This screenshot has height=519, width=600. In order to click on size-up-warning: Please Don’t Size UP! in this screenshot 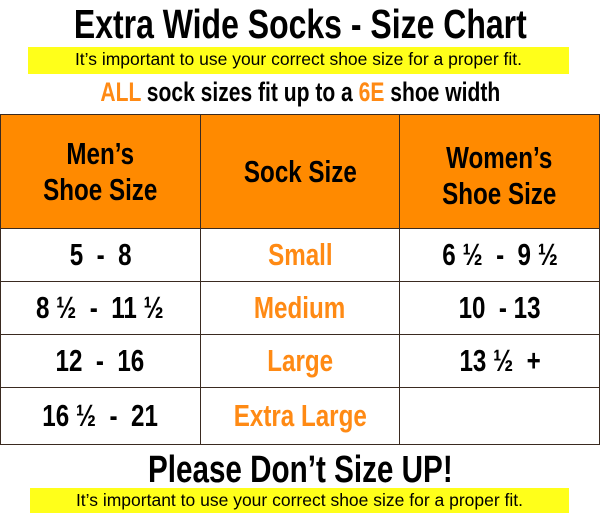, I will do `click(300, 470)`.